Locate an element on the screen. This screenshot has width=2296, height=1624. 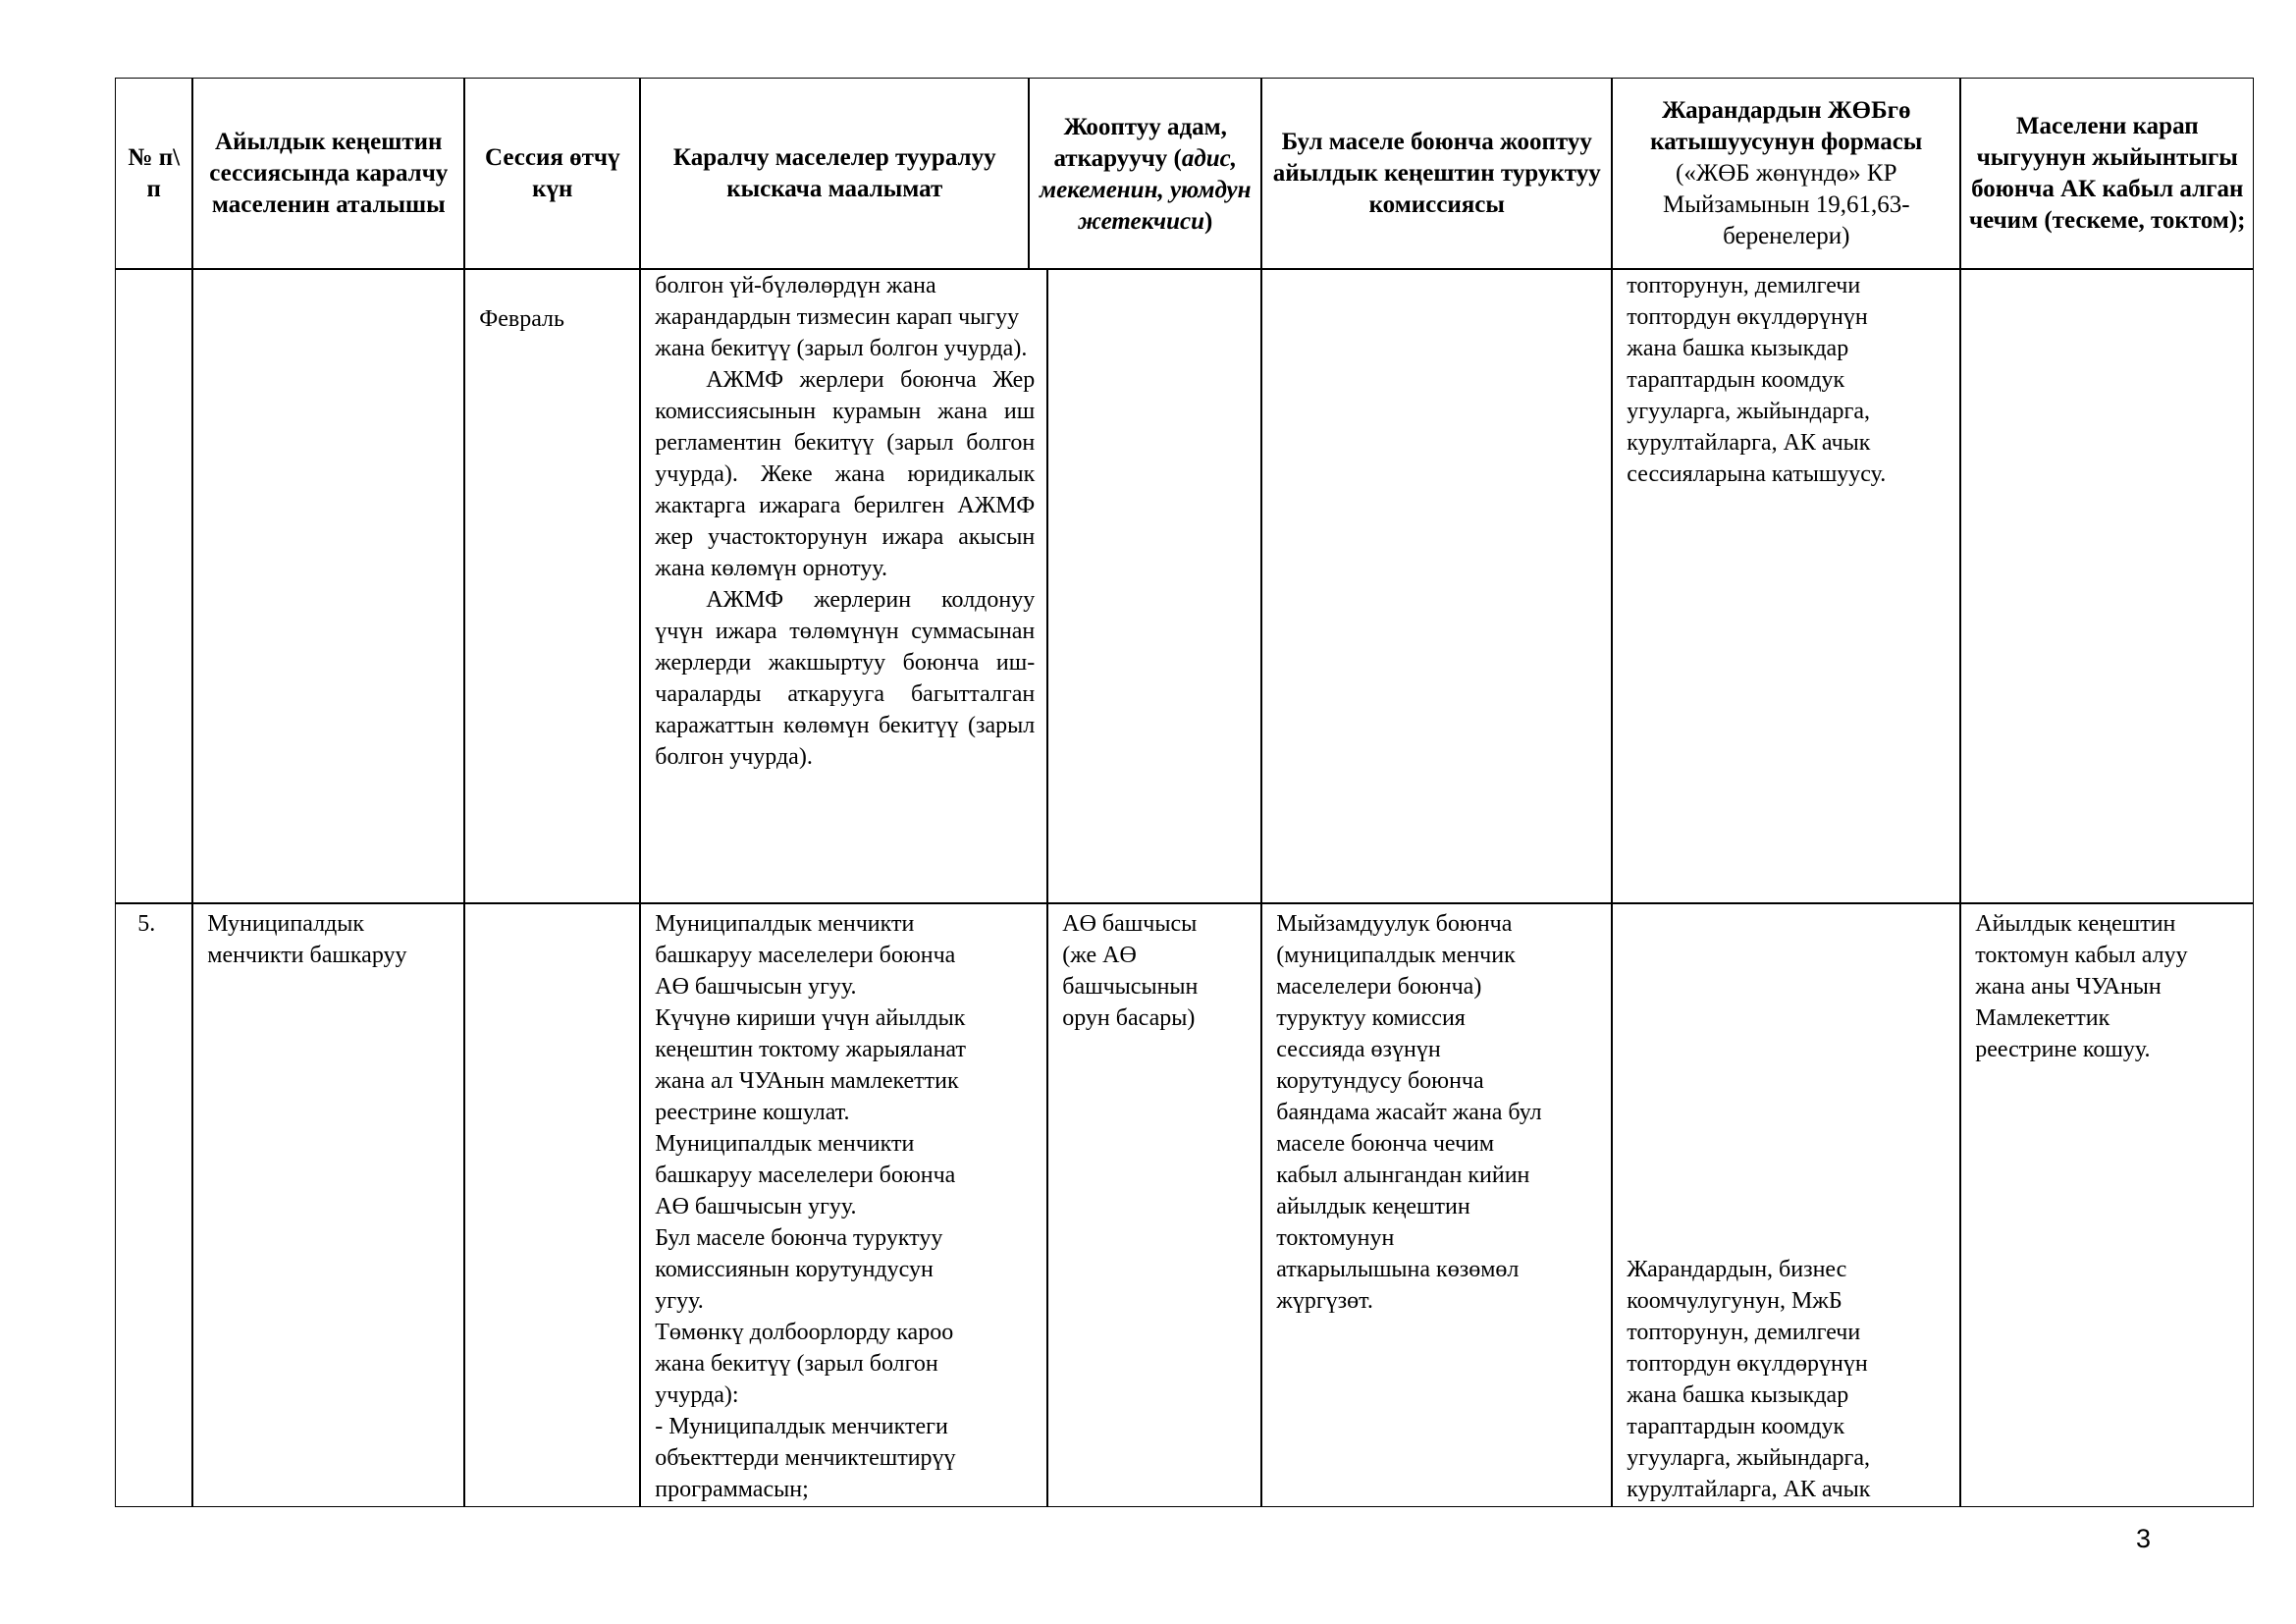
row1-responsible is located at coordinates (1154, 586).